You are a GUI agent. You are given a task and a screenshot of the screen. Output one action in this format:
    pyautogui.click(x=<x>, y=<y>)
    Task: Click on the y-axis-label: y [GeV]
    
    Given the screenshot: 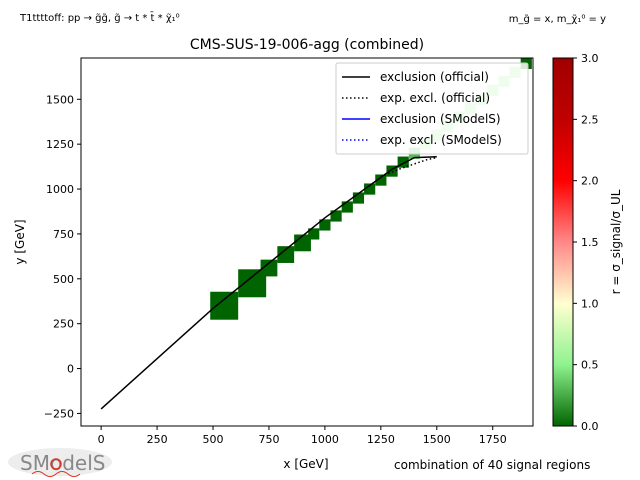 What is the action you would take?
    pyautogui.click(x=20, y=241)
    